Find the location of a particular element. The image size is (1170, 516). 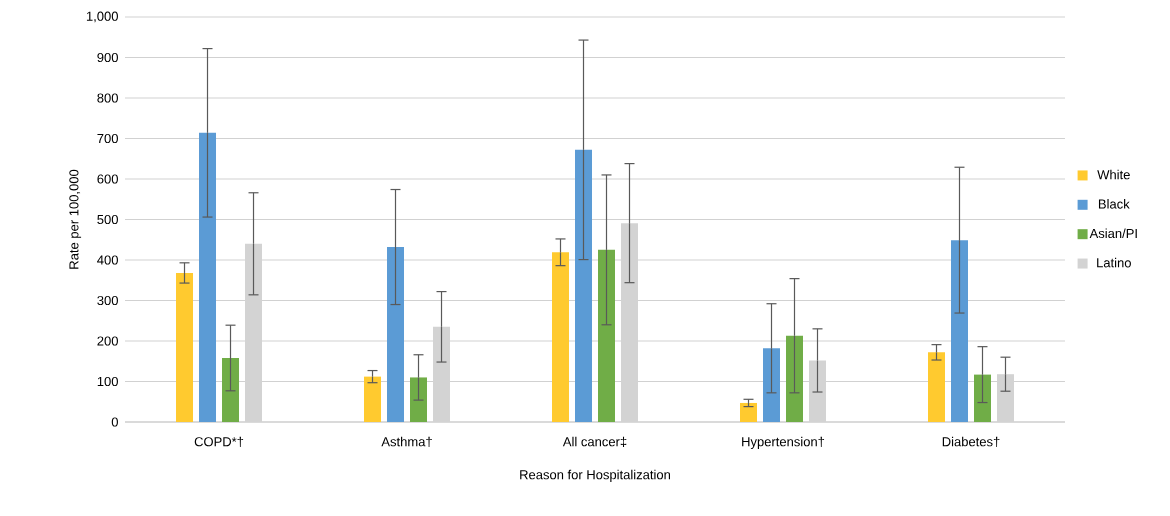

y-tick-label: 700 is located at coordinates (107, 138).